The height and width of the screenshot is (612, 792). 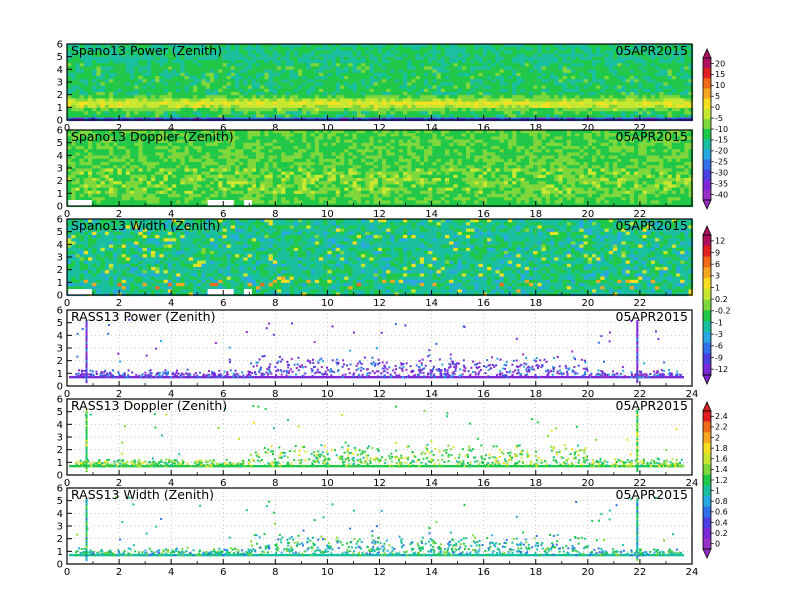 What do you see at coordinates (719, 322) in the screenshot?
I see `colorbar-label: -1` at bounding box center [719, 322].